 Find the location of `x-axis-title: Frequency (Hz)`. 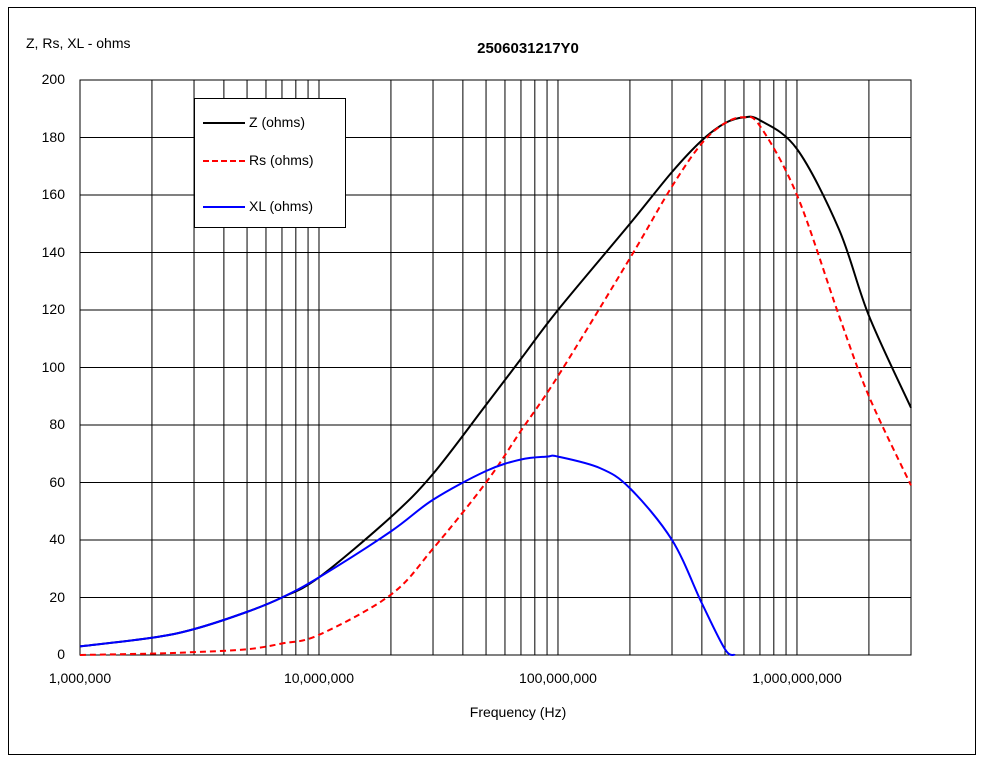

x-axis-title: Frequency (Hz) is located at coordinates (518, 712).